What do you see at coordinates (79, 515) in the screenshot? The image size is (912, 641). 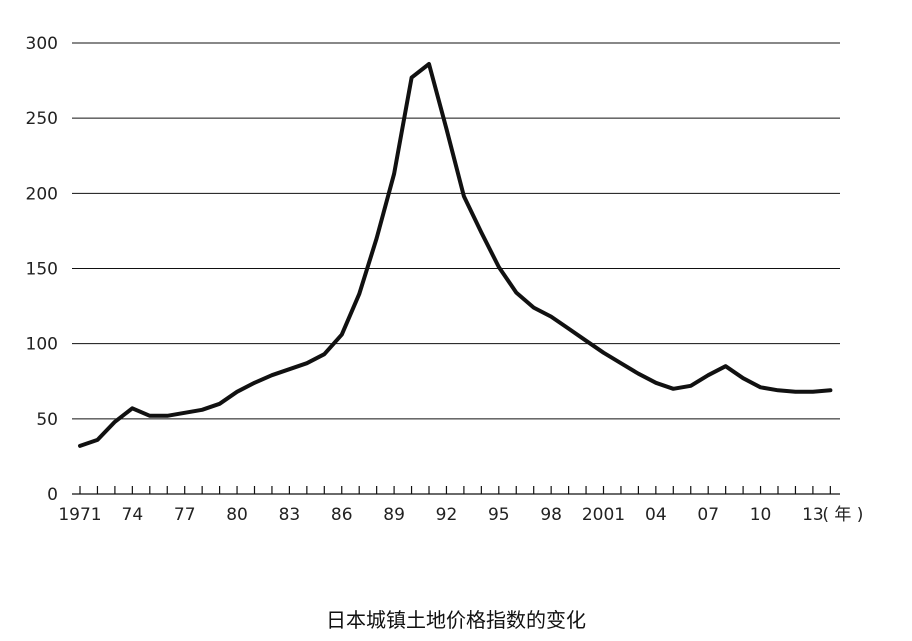 I see `x-tick-label-1971: 1971` at bounding box center [79, 515].